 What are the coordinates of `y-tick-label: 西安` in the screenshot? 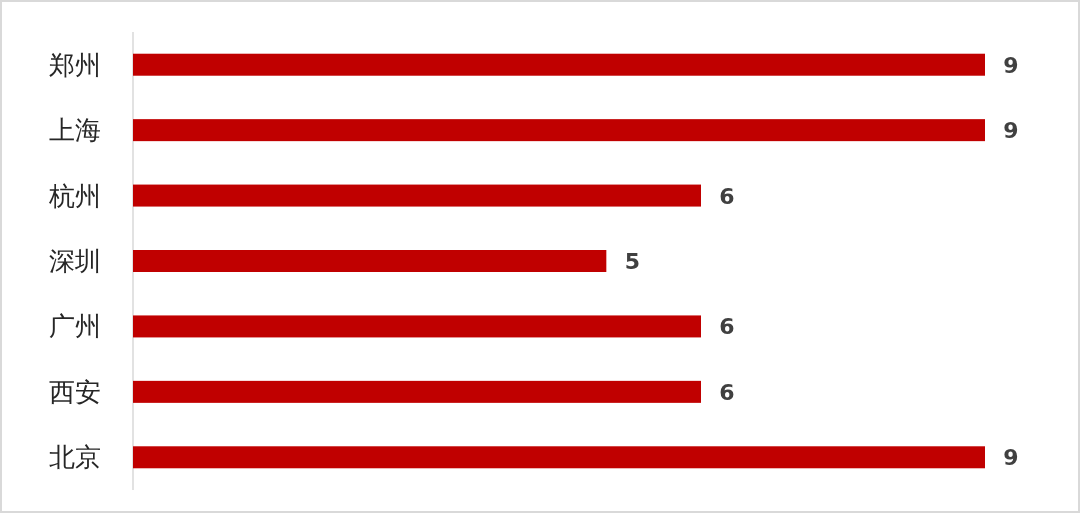 It's located at (75, 391).